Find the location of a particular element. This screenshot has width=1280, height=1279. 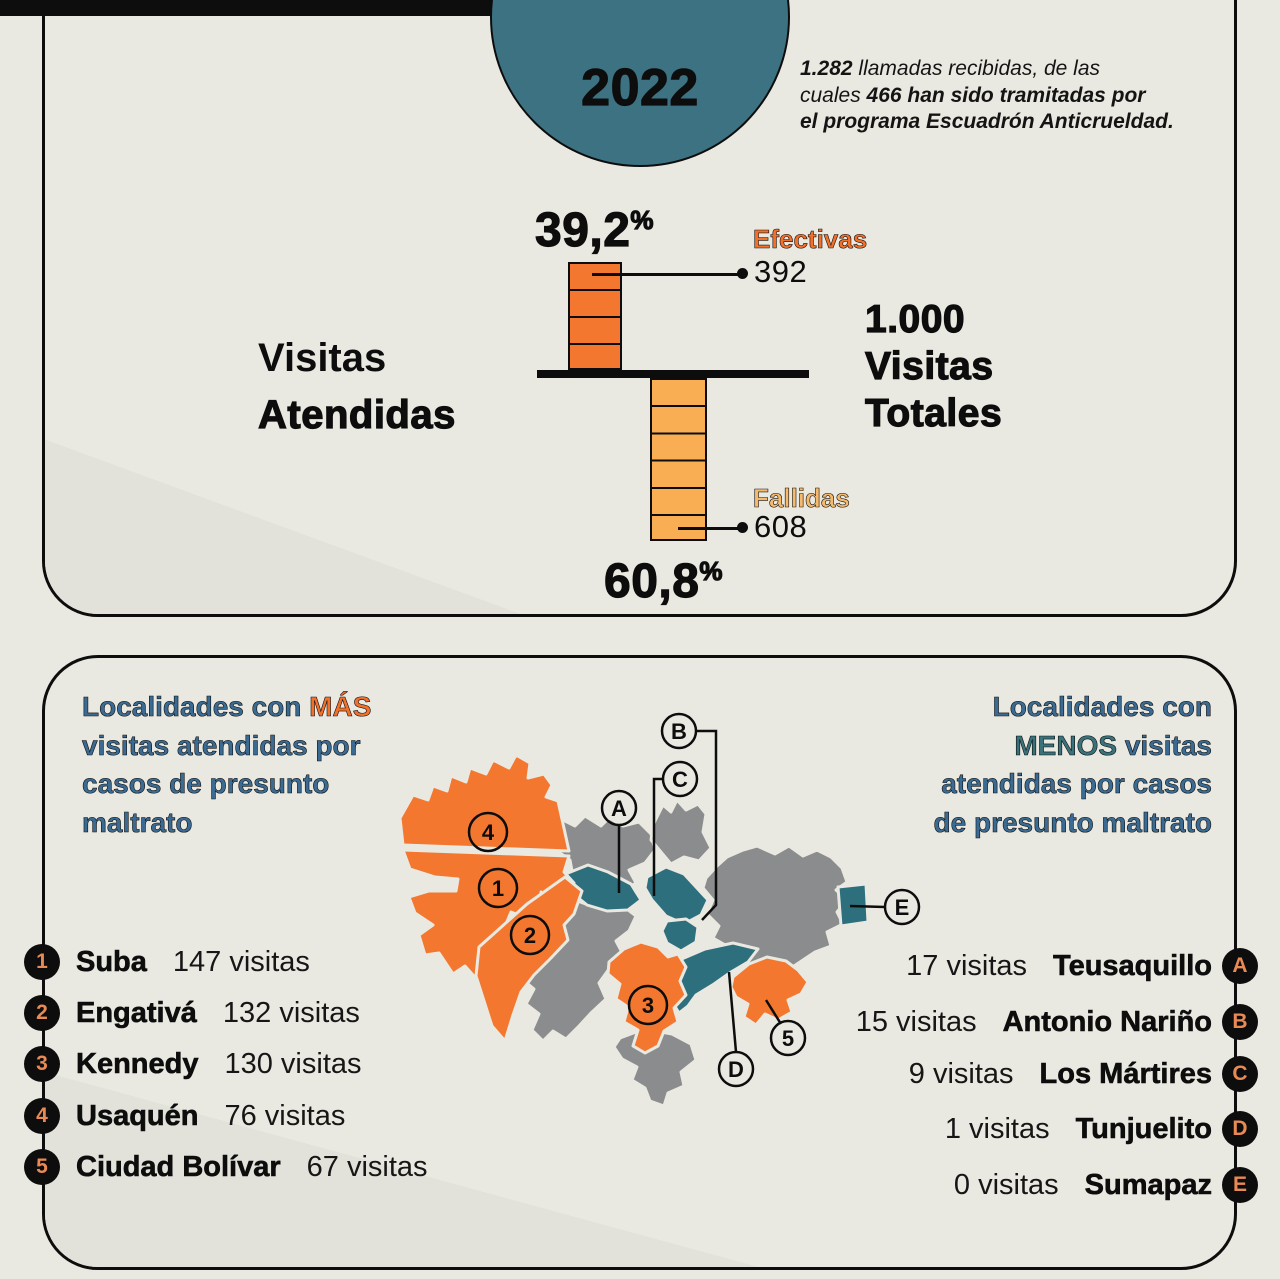

map-marker-a: A is located at coordinates (619, 808).